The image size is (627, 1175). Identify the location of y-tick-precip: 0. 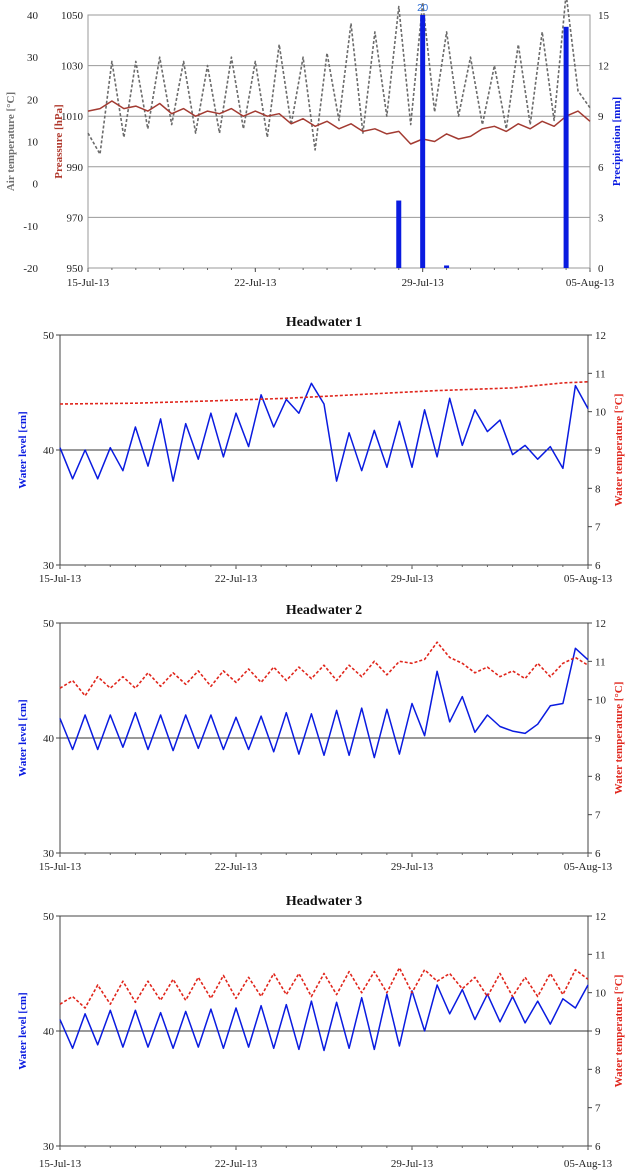
(601, 269).